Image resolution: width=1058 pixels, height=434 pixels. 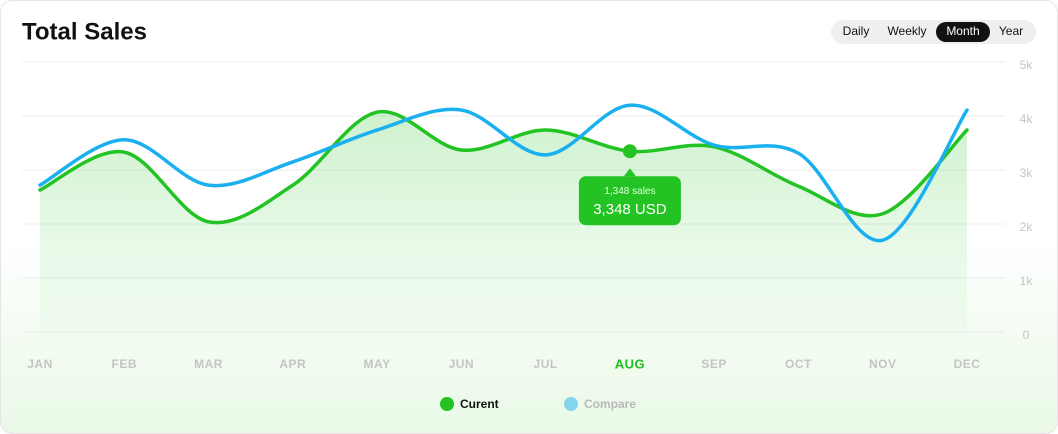 I want to click on tab: Year, so click(x=1011, y=31).